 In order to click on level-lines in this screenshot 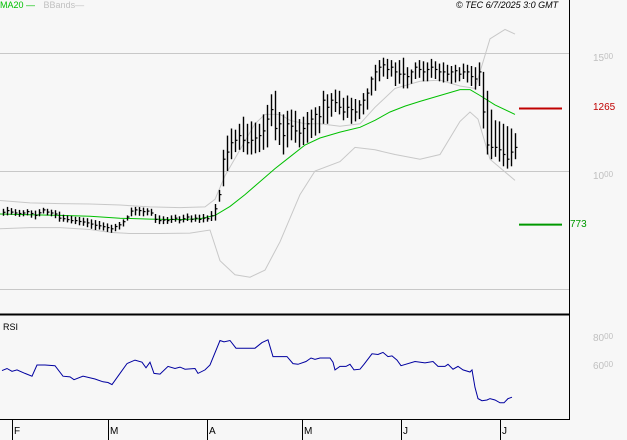, I will do `click(540, 166)`.